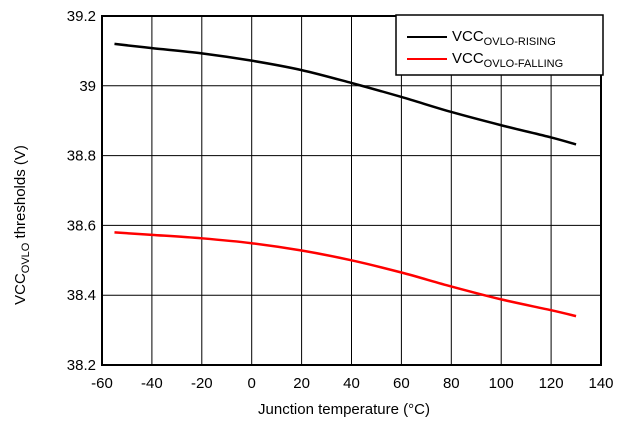  What do you see at coordinates (468, 58) in the screenshot?
I see `legend-label-falling-main: VCC` at bounding box center [468, 58].